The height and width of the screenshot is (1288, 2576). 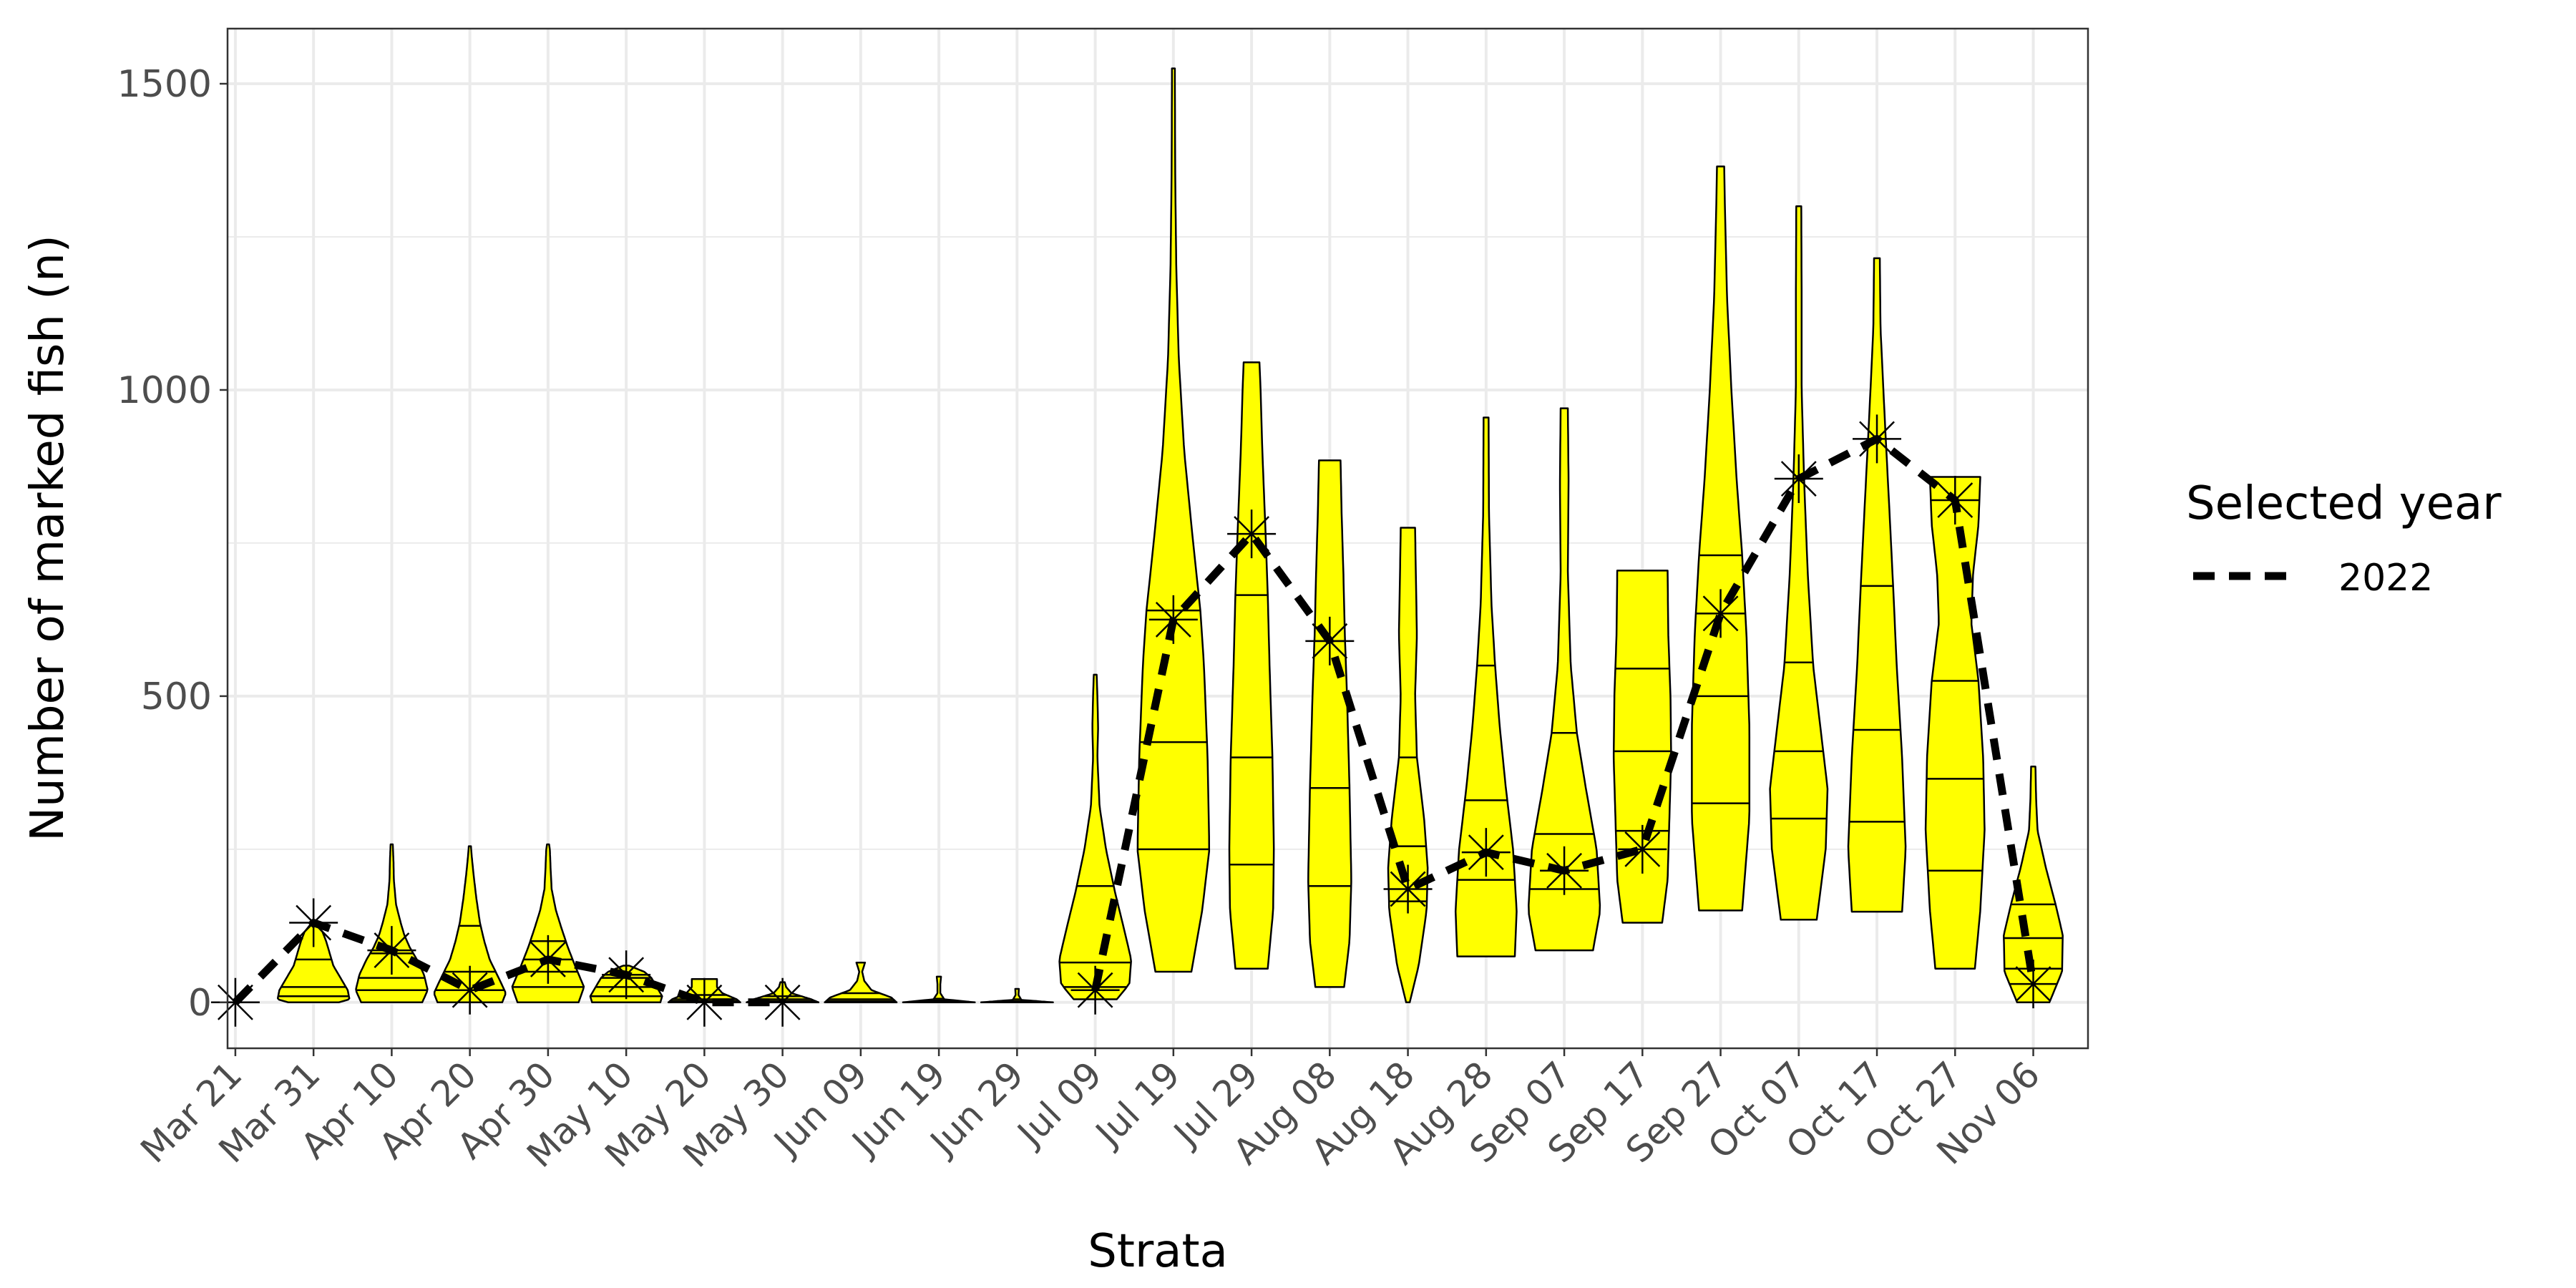 I want to click on legend-title: Selected year, so click(x=2344, y=503).